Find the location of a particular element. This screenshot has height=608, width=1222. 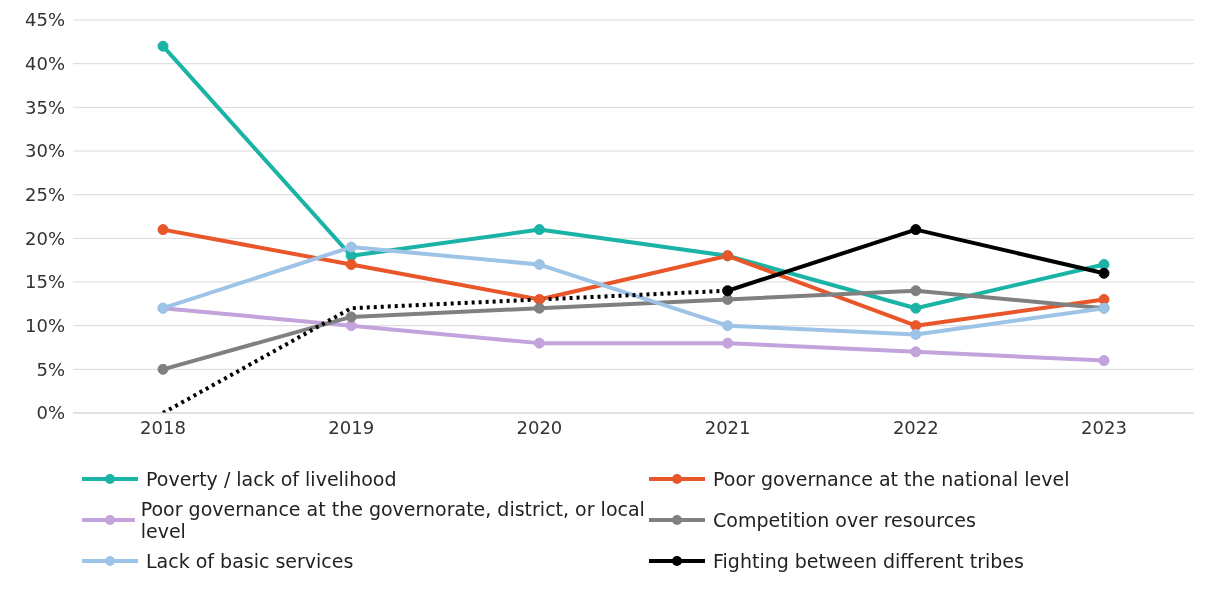

y-tick-label: 30% is located at coordinates (44, 151).